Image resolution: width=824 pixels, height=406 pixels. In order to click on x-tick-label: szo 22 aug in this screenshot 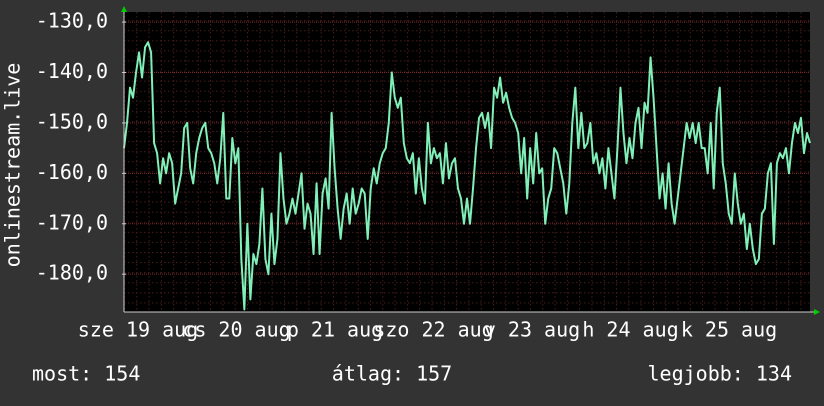, I will do `click(433, 330)`.